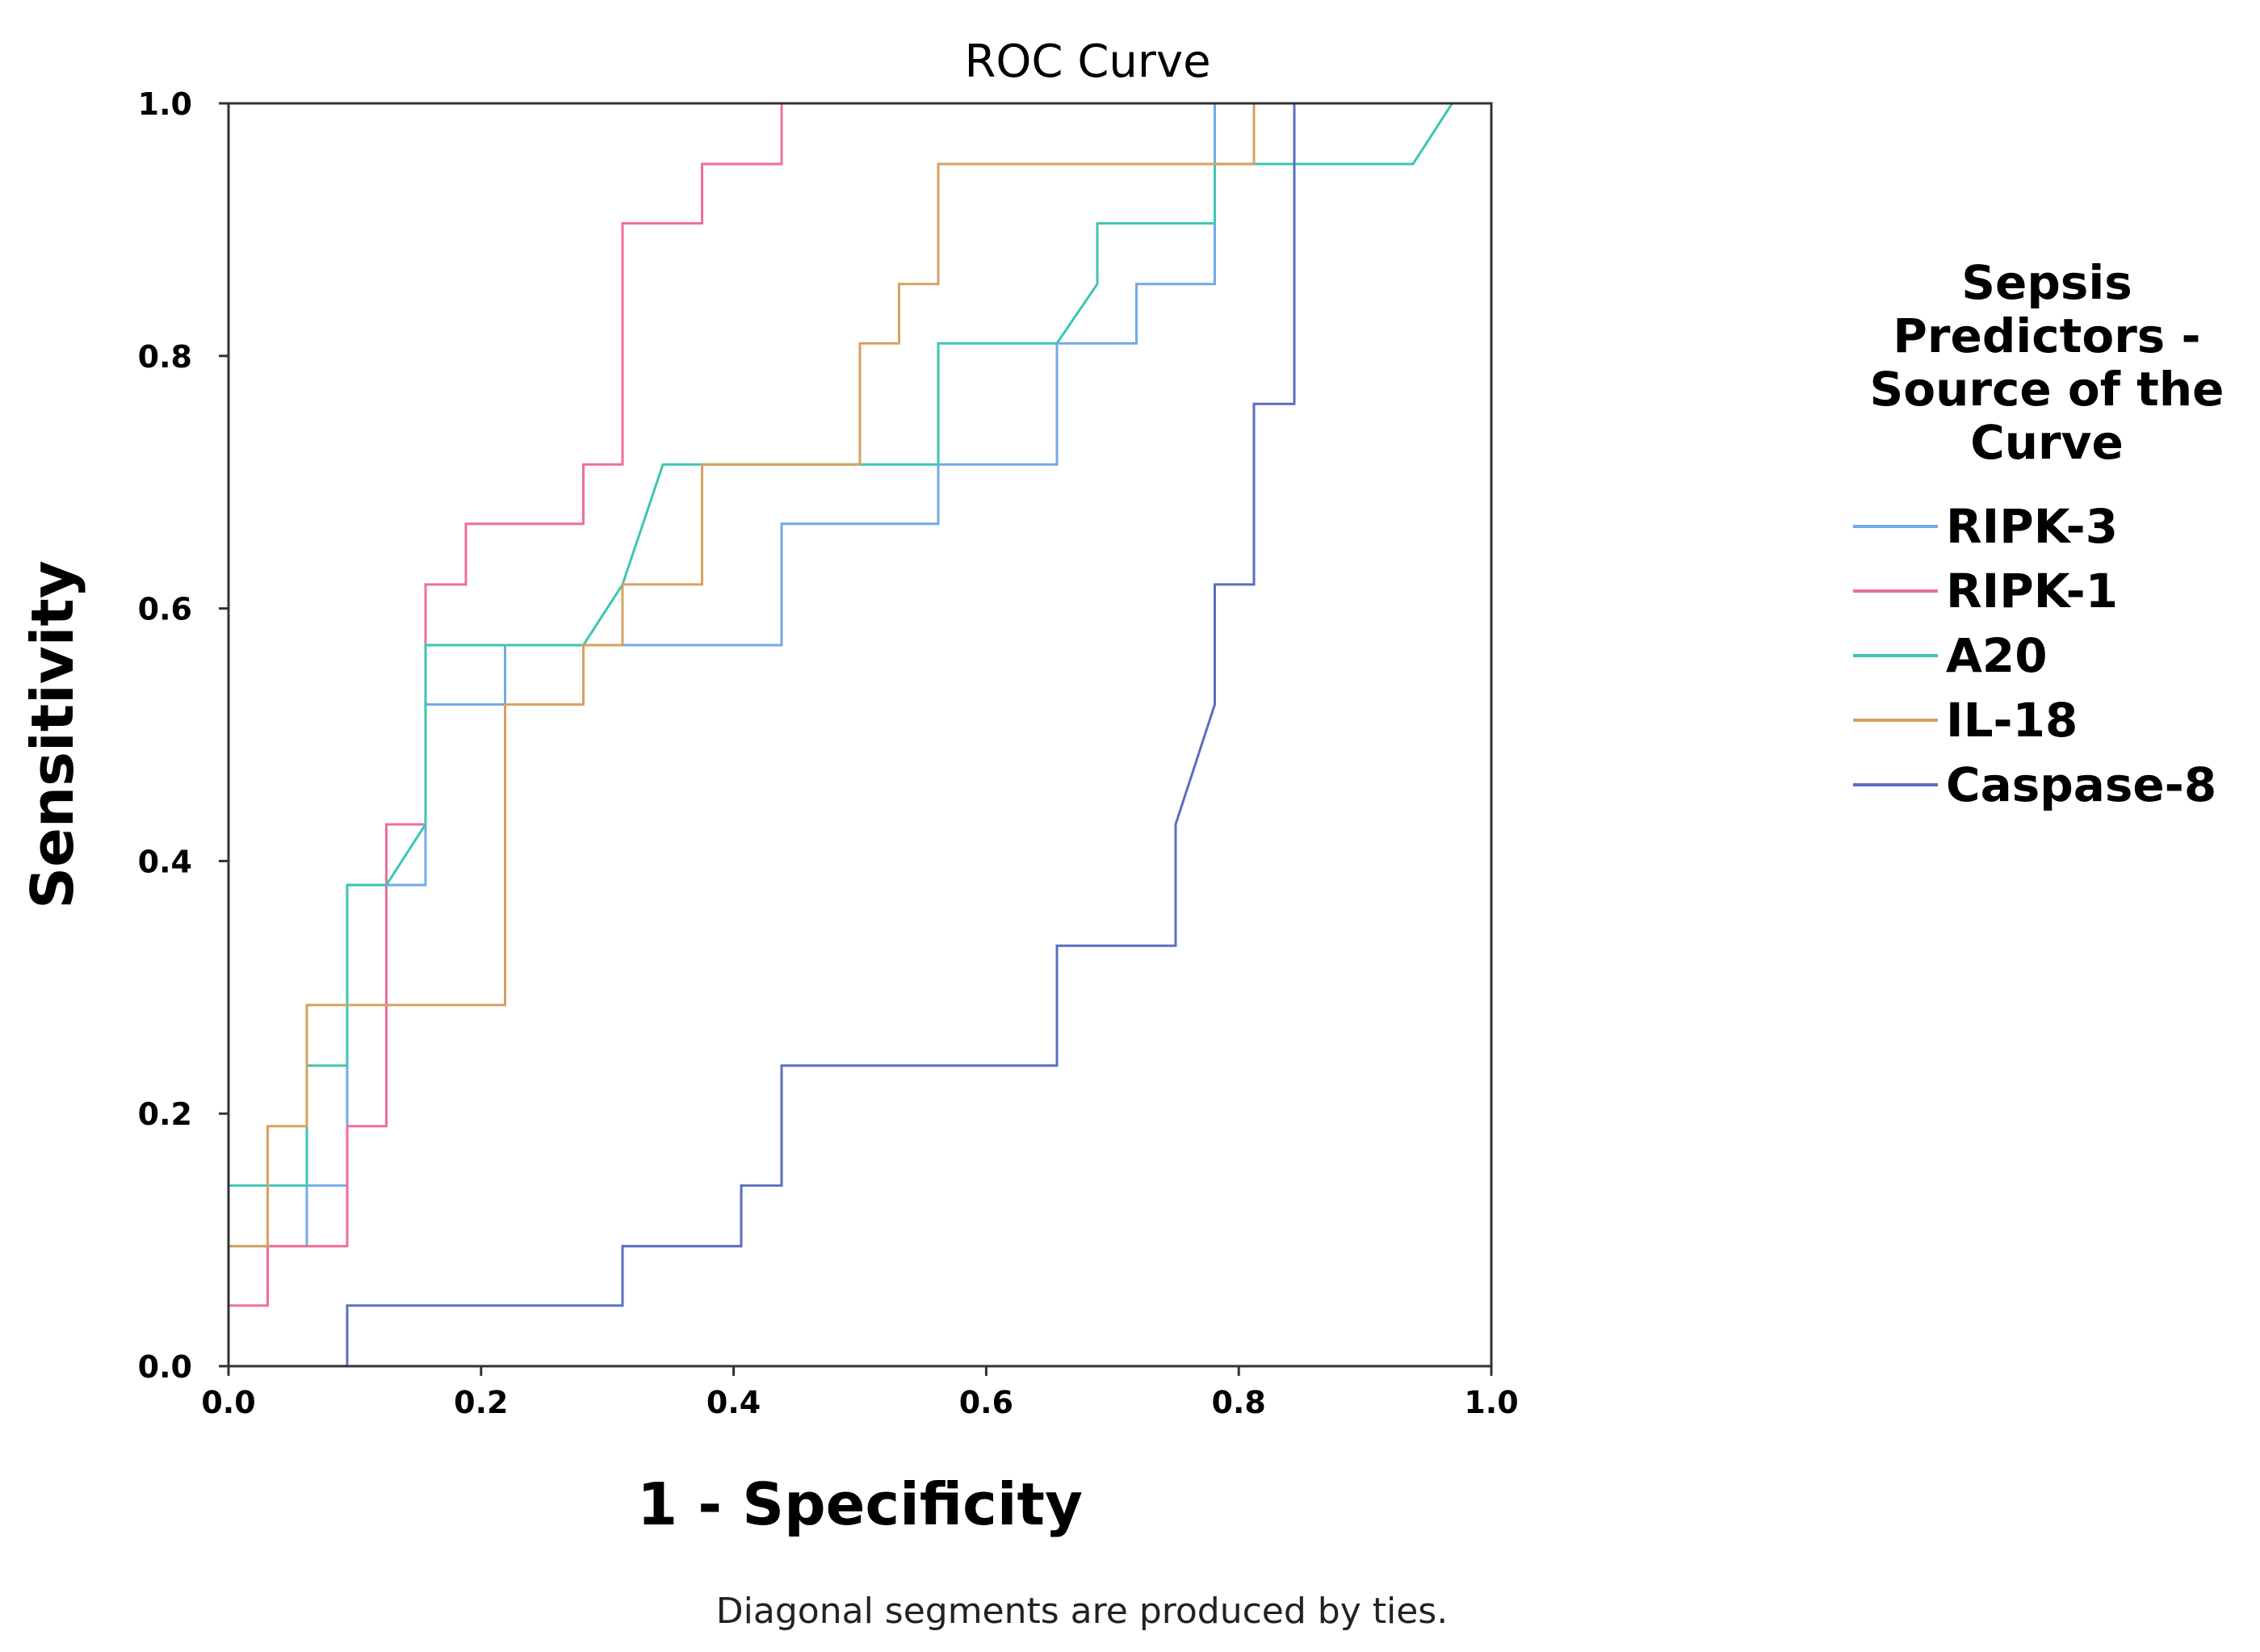  I want to click on x-tick-label: 0.0, so click(228, 1402).